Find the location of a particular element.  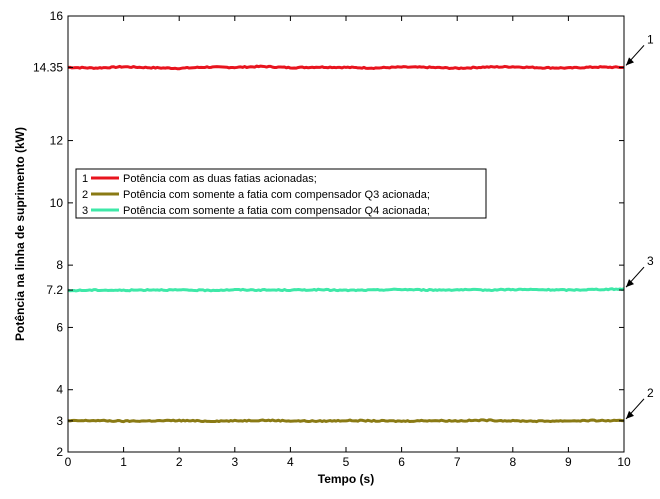

y-tick-label: 6 is located at coordinates (59, 327).